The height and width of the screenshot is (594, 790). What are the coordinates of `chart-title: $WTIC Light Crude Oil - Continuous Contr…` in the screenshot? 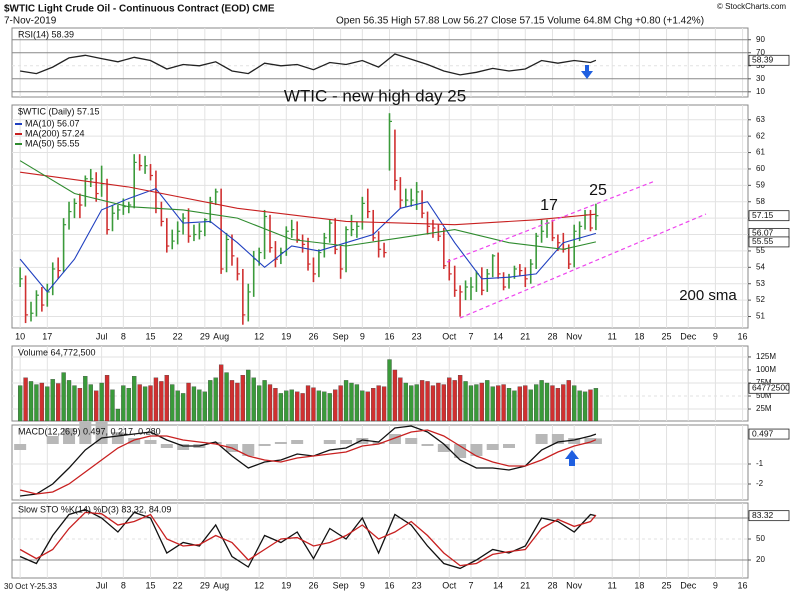 It's located at (139, 9).